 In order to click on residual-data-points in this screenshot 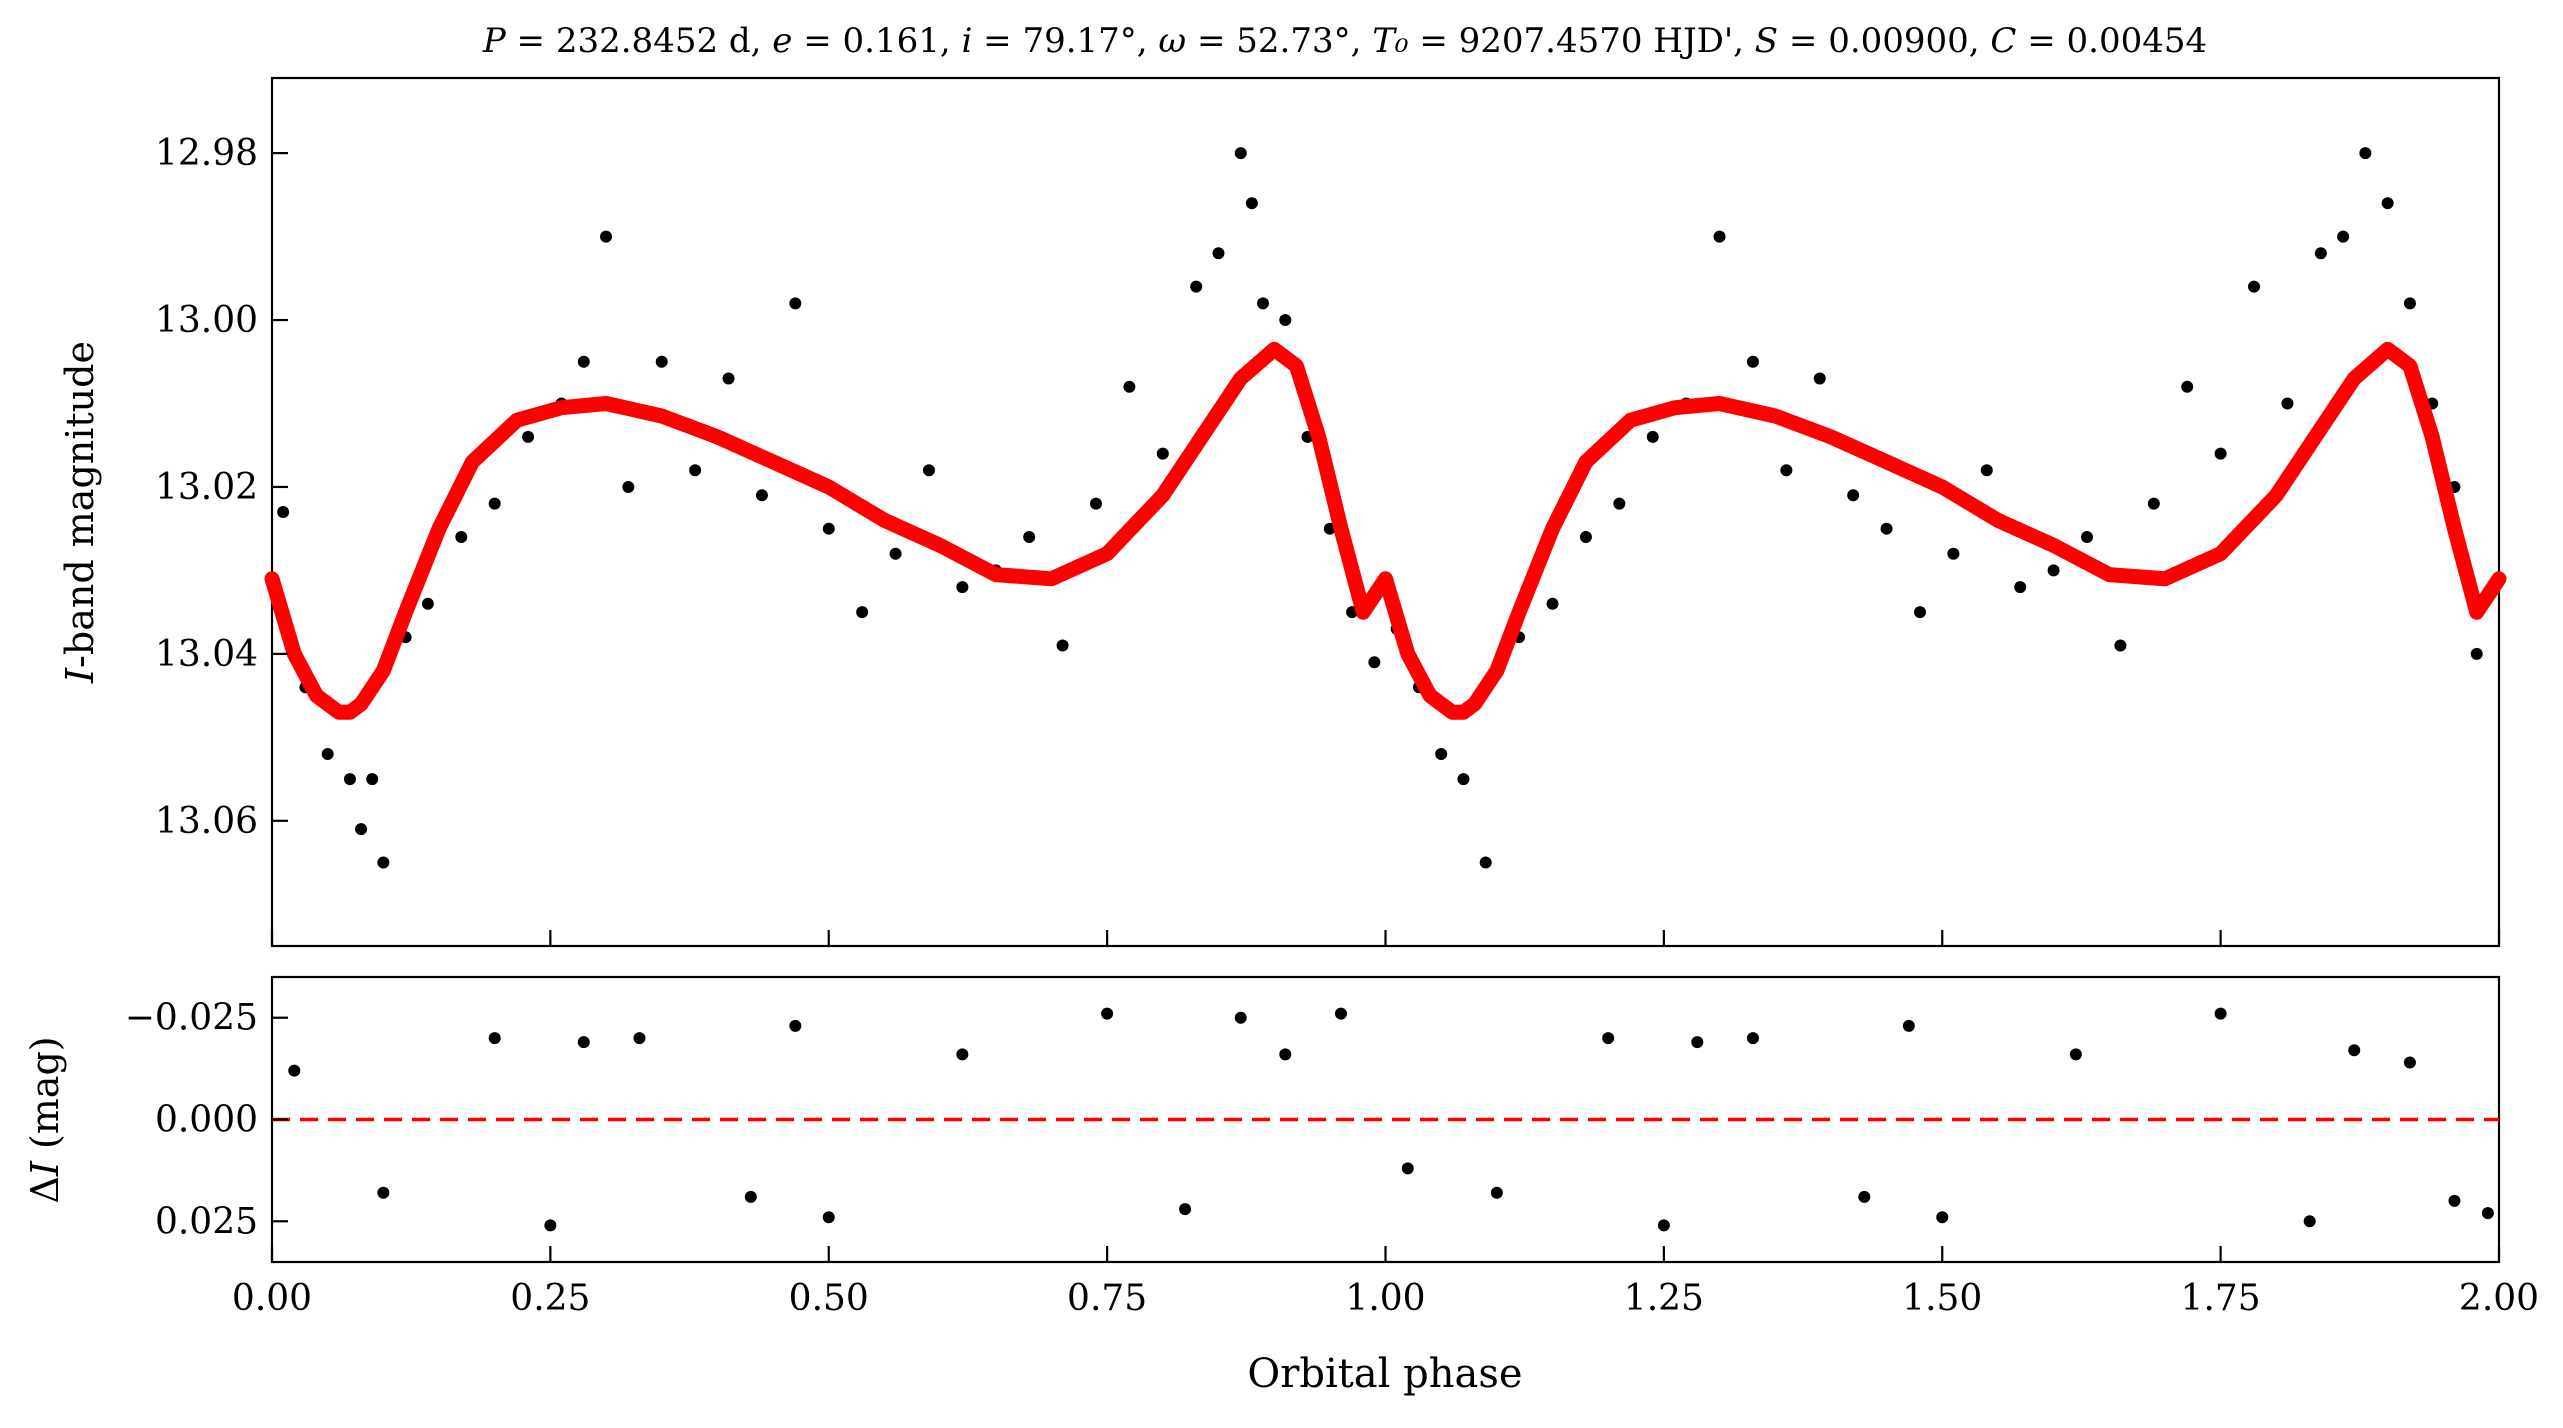, I will do `click(1391, 1119)`.